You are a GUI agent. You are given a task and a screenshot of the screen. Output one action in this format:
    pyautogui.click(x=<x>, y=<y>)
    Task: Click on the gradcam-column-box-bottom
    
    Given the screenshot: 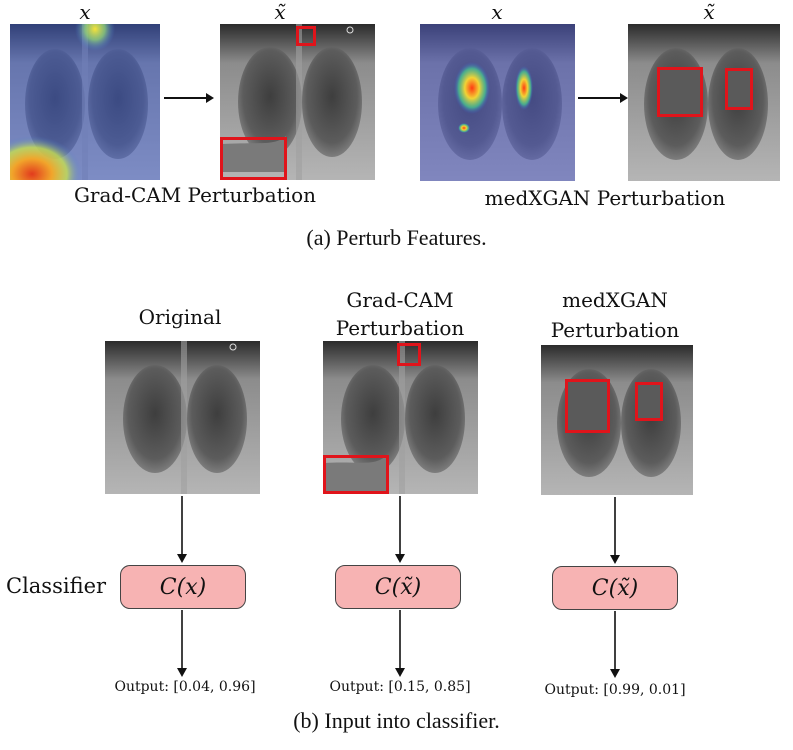 What is the action you would take?
    pyautogui.click(x=356, y=474)
    